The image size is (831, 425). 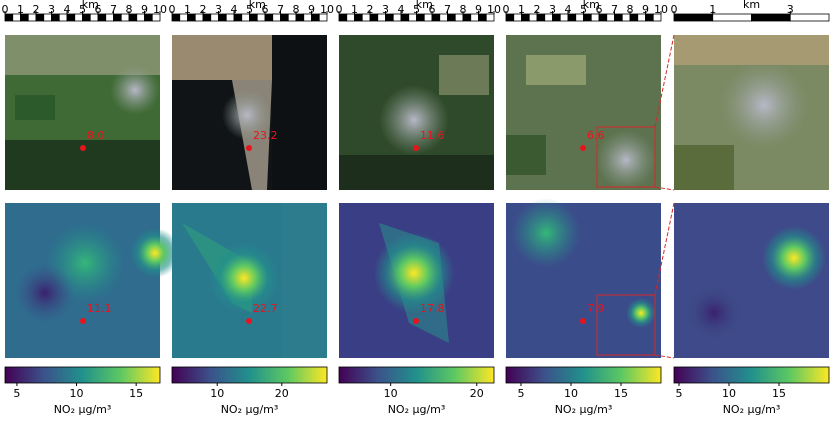 What do you see at coordinates (265, 308) in the screenshot?
I see `station-value: 22.7` at bounding box center [265, 308].